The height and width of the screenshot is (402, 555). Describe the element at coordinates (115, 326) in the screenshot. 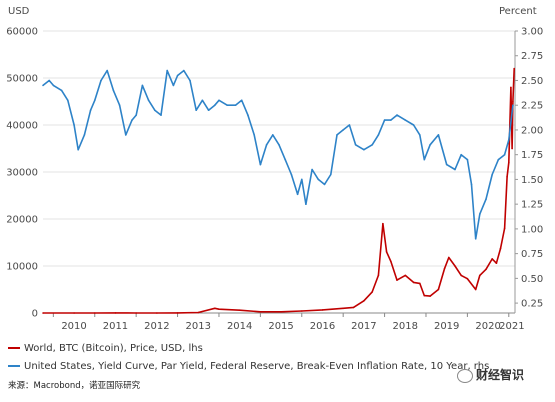

I see `x-tick-label: 2011` at that location.